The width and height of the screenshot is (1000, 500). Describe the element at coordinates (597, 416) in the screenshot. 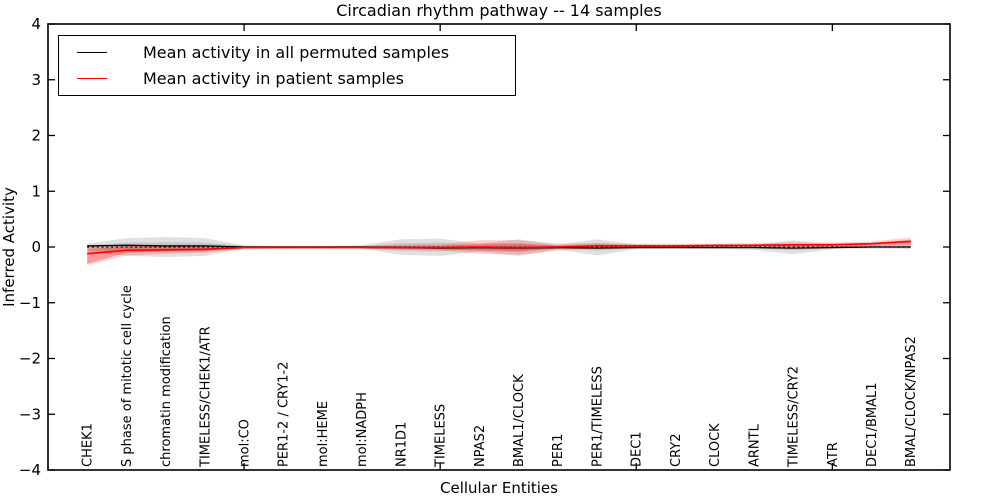

I see `category-label: PER1/TIMELESS` at that location.